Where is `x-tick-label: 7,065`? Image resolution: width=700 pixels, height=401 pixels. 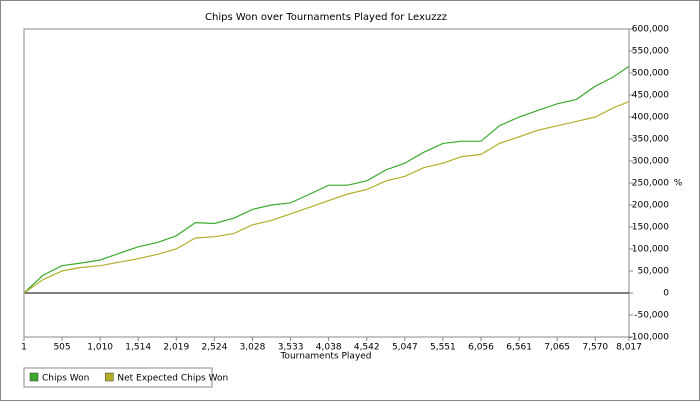 x-tick-label: 7,065 is located at coordinates (557, 348).